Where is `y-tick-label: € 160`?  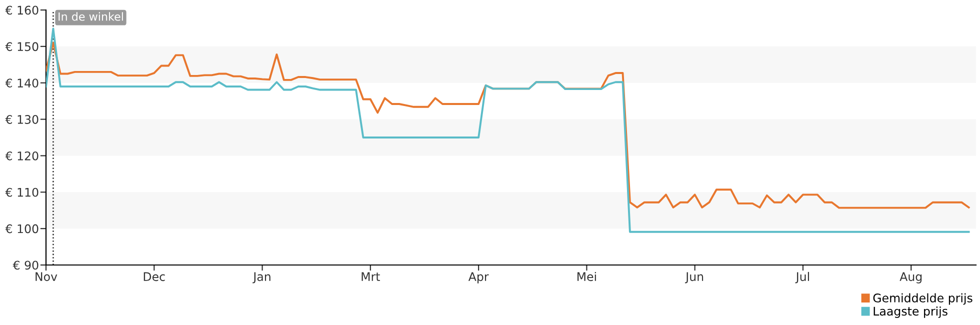 y-tick-label: € 160 is located at coordinates (21, 10).